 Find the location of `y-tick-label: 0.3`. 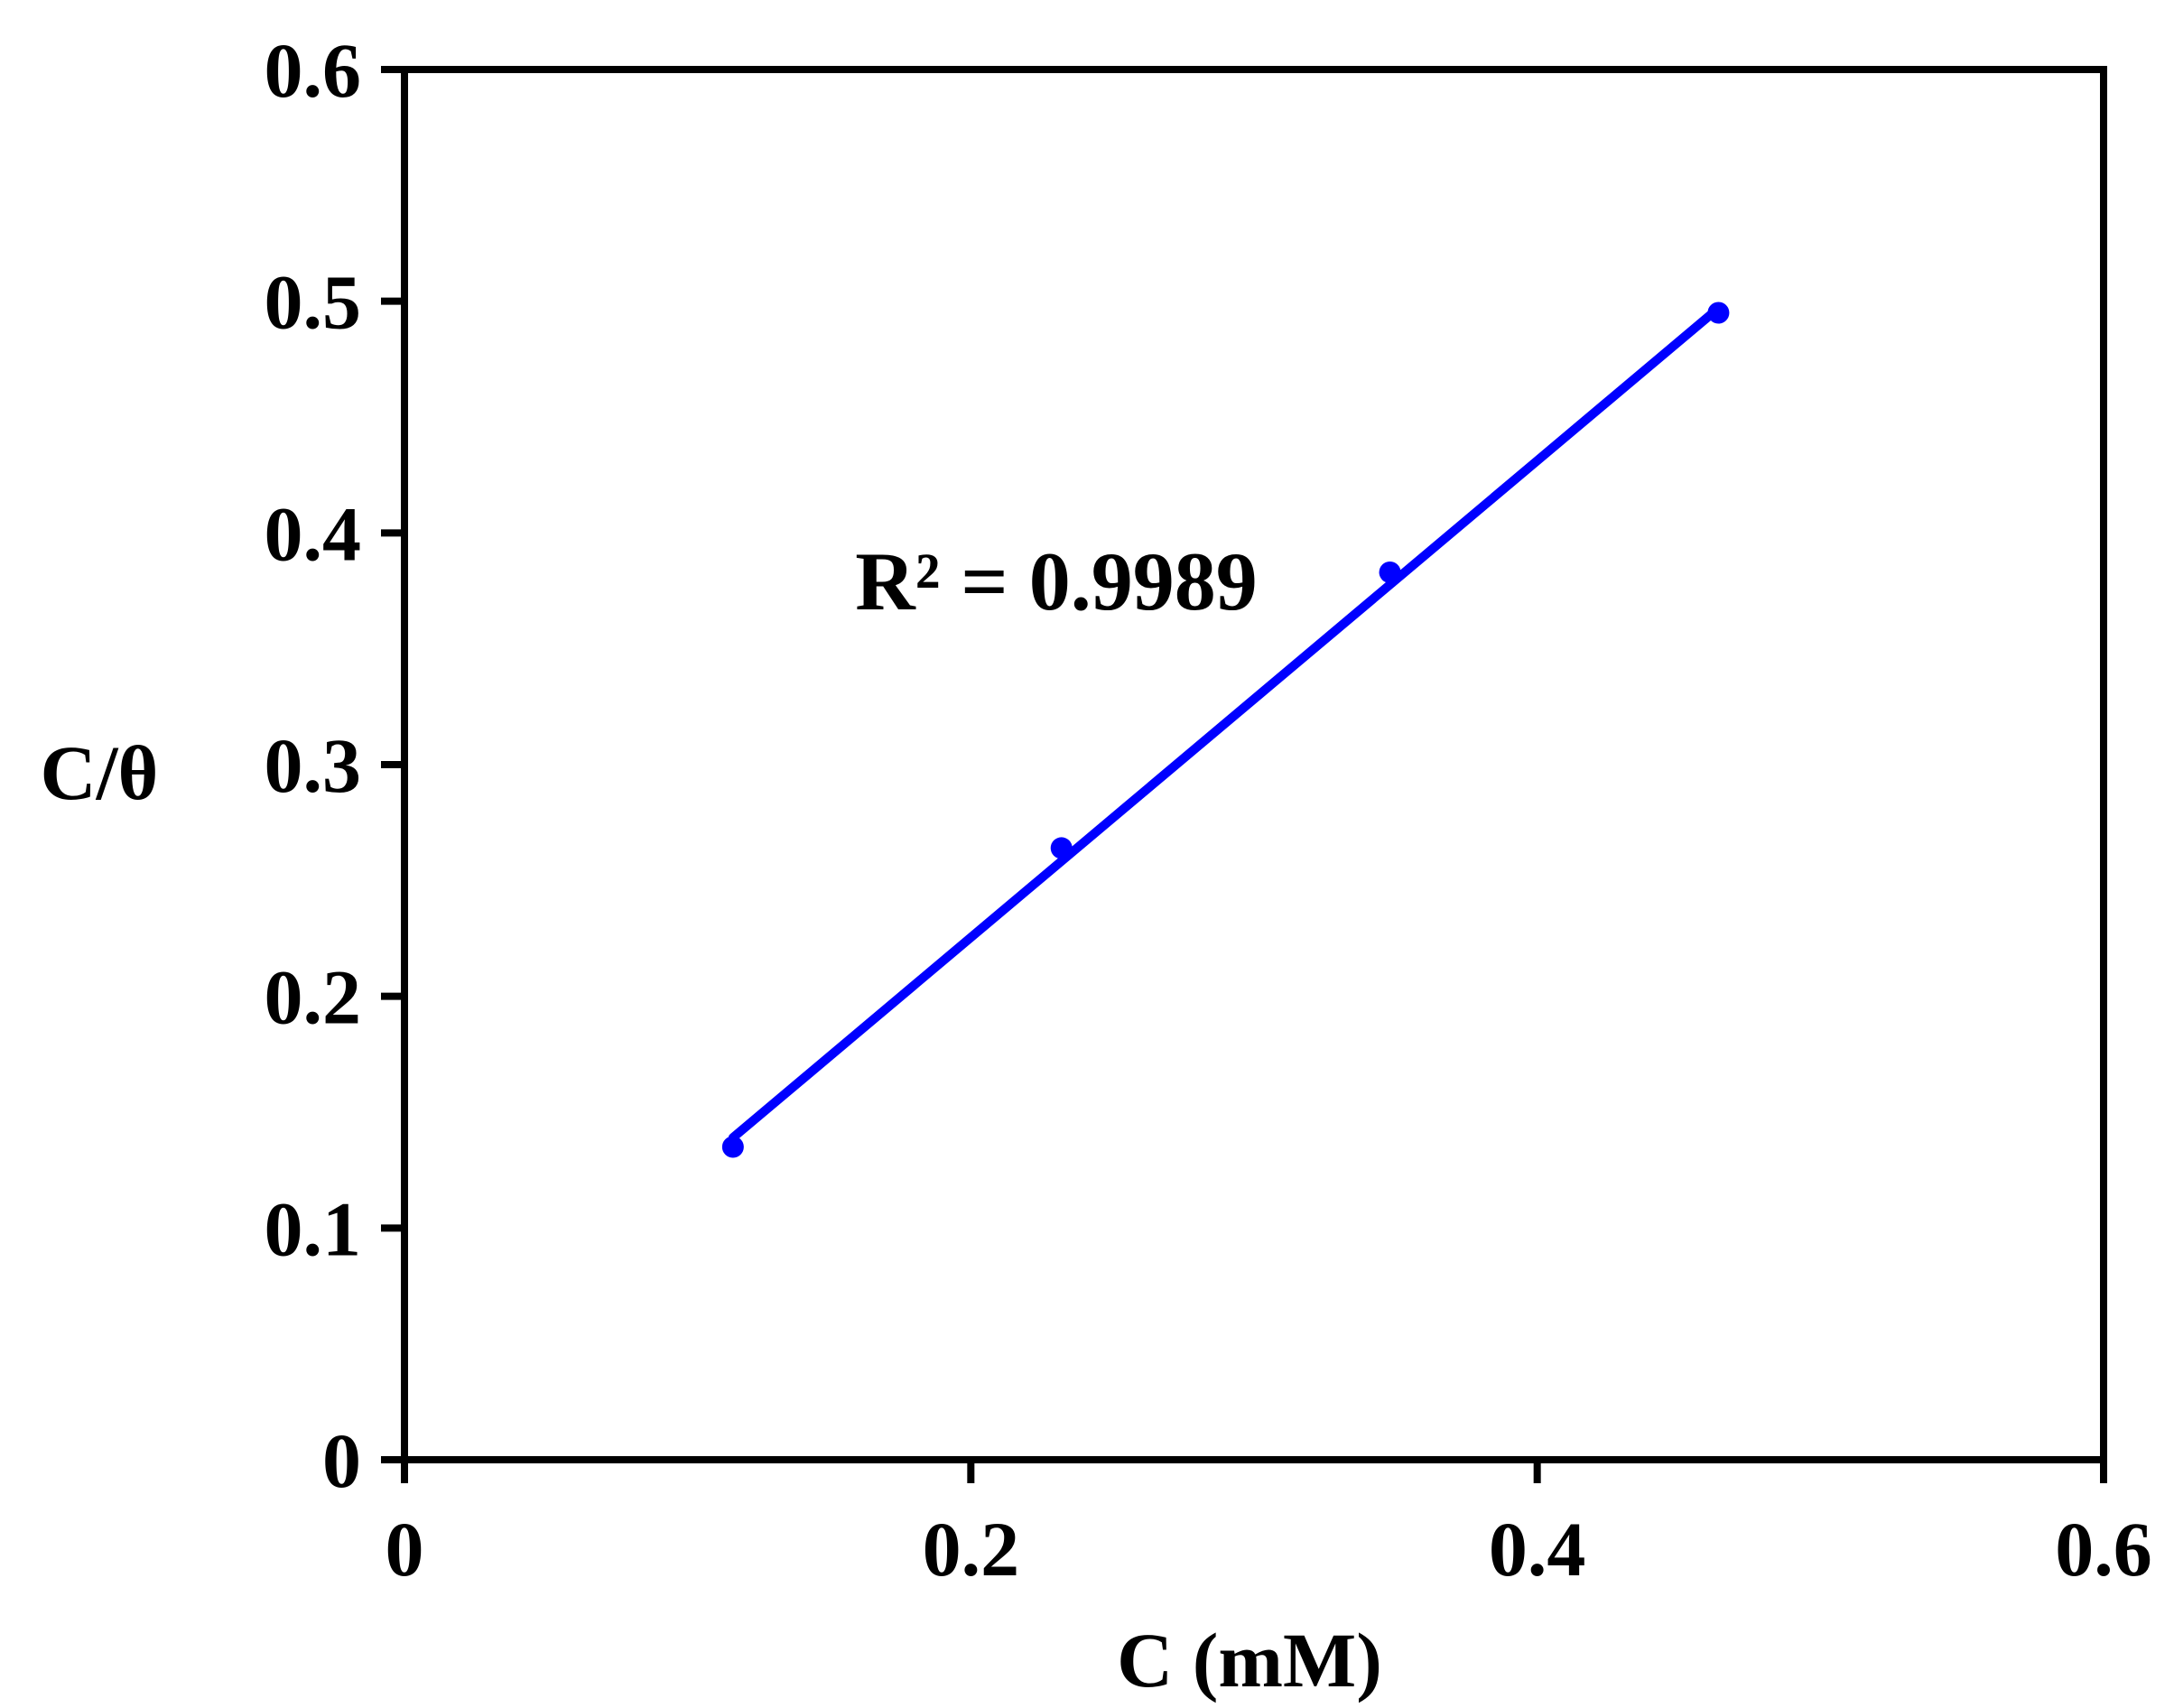

y-tick-label: 0.3 is located at coordinates (314, 765).